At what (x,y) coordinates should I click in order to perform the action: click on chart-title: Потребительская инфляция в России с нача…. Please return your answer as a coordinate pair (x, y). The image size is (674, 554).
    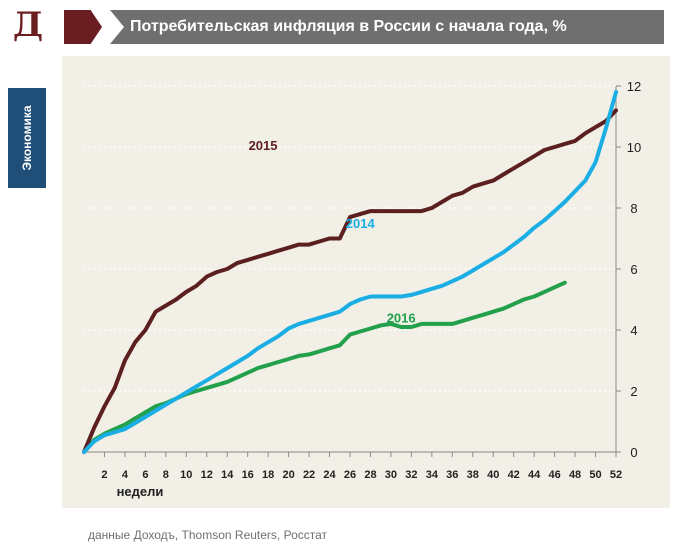
    Looking at the image, I should click on (348, 26).